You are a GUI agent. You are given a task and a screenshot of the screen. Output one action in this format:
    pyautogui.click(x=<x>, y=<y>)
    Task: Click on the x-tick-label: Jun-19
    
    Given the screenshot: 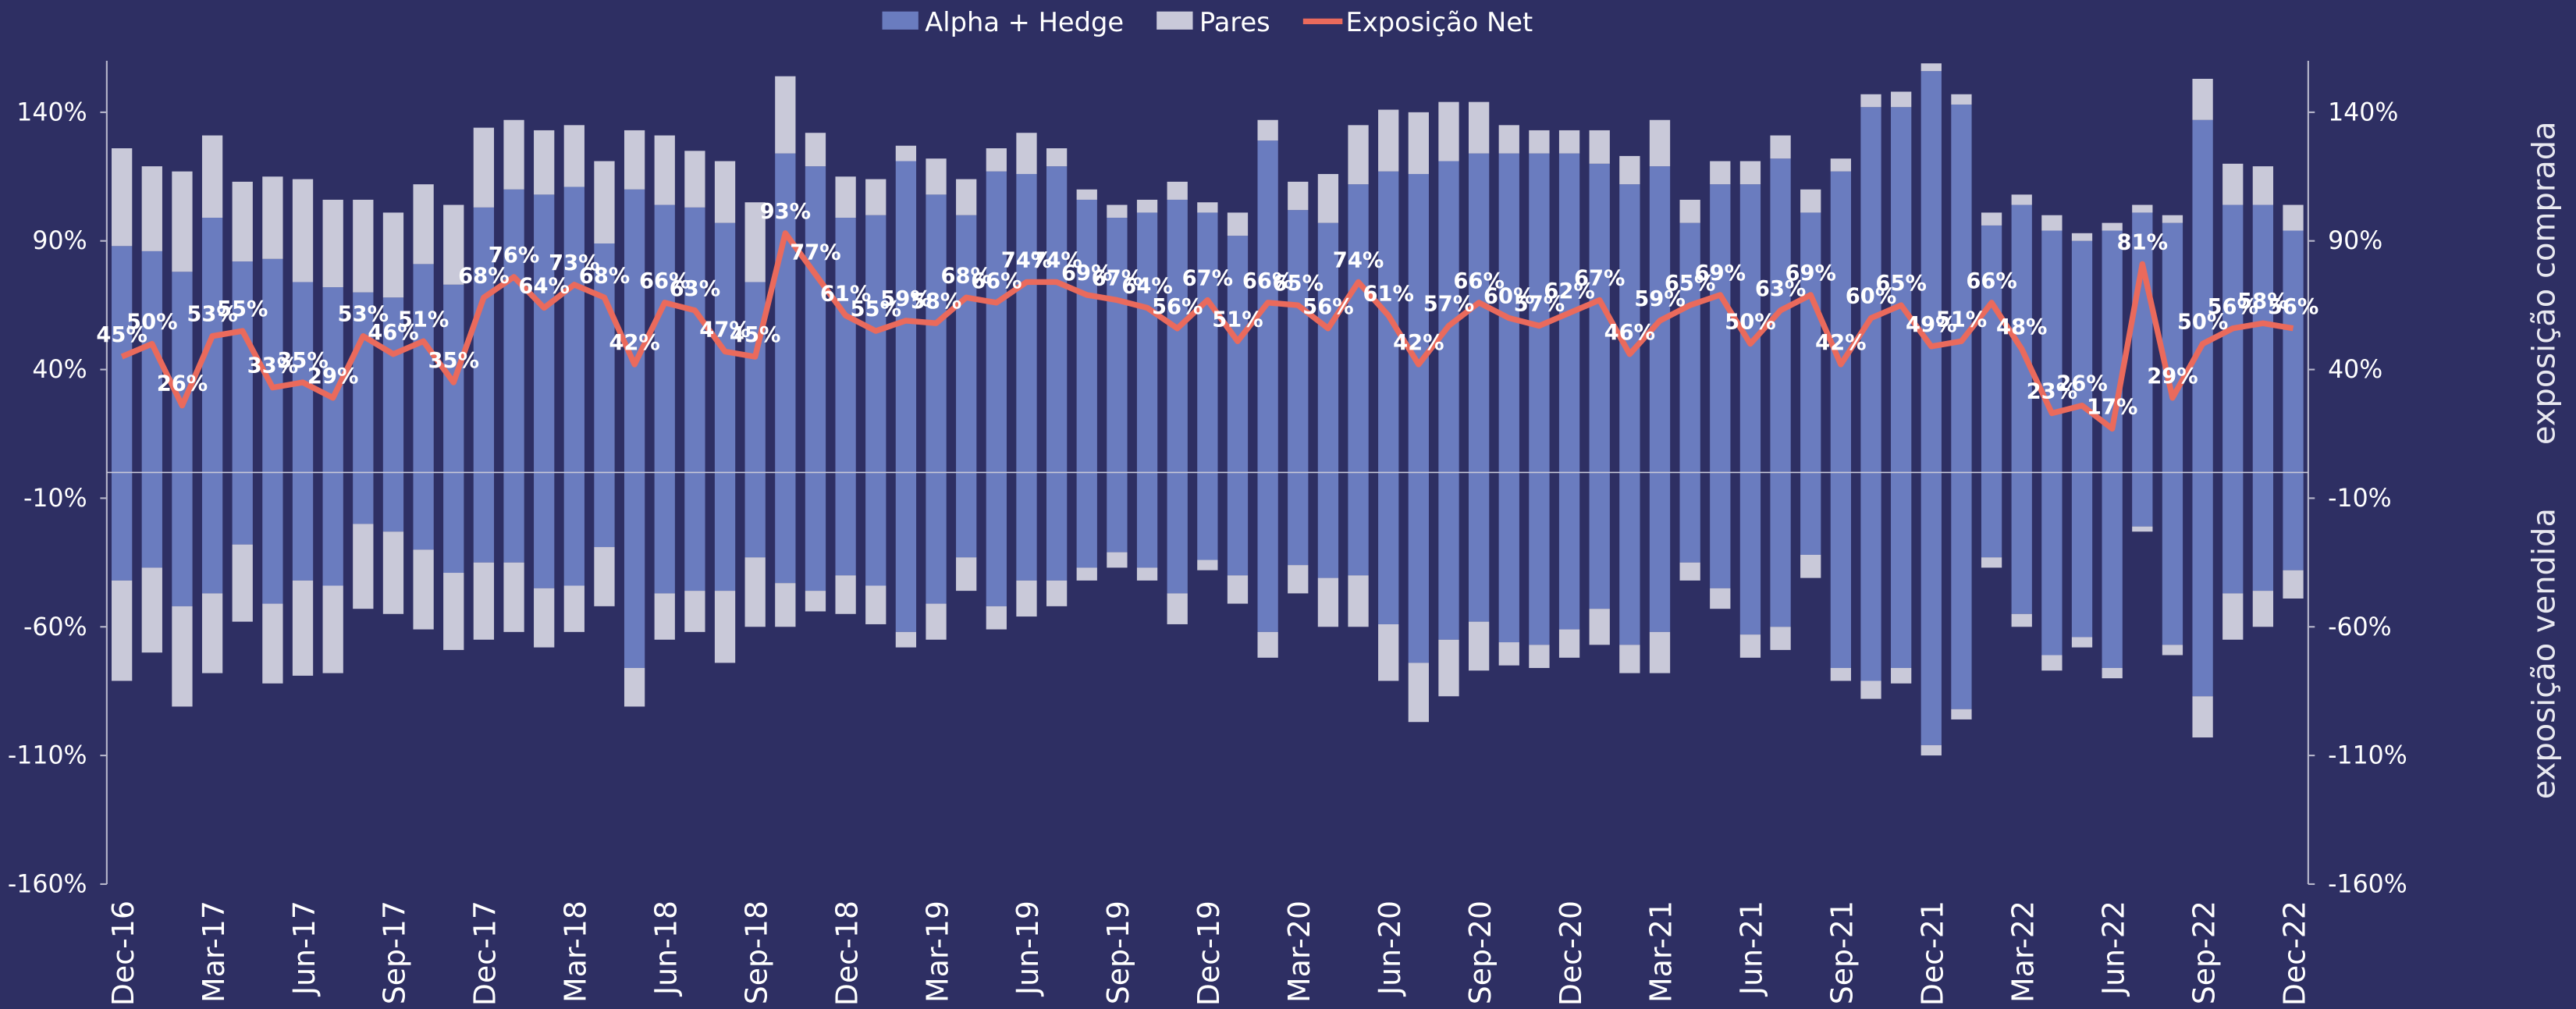 What is the action you would take?
    pyautogui.click(x=1028, y=949)
    